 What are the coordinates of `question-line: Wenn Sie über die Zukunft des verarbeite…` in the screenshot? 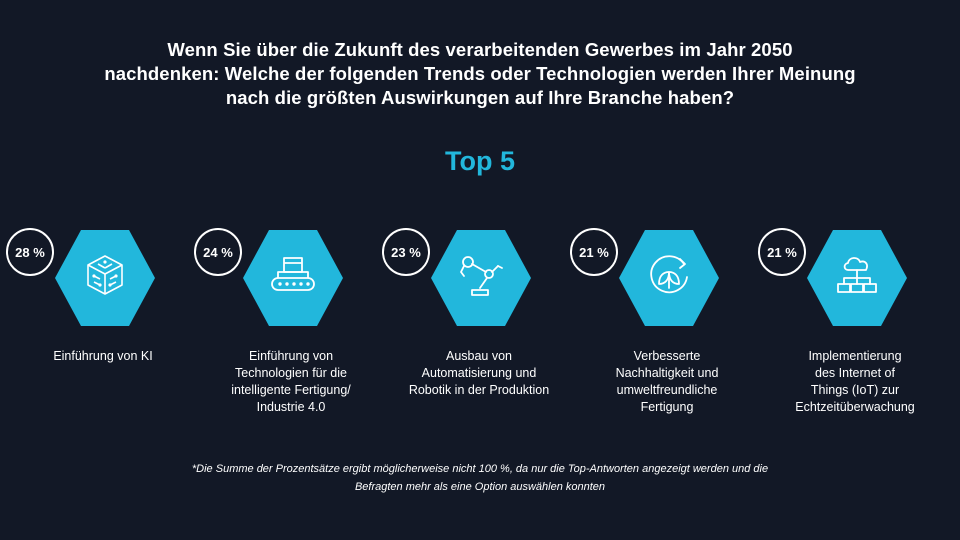 It's located at (480, 49).